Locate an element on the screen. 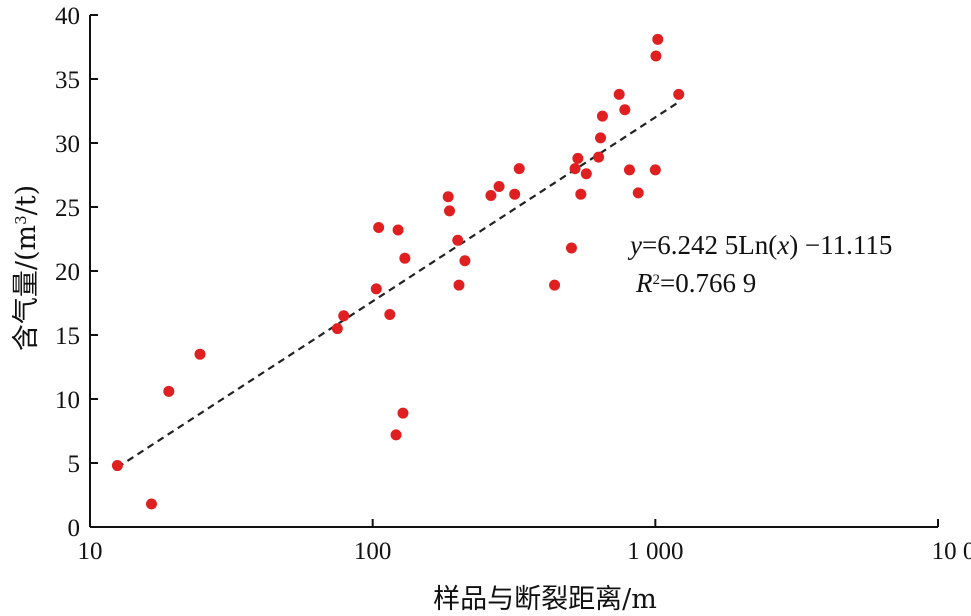  r-squared-label: R2=0.766 9 is located at coordinates (695, 283).